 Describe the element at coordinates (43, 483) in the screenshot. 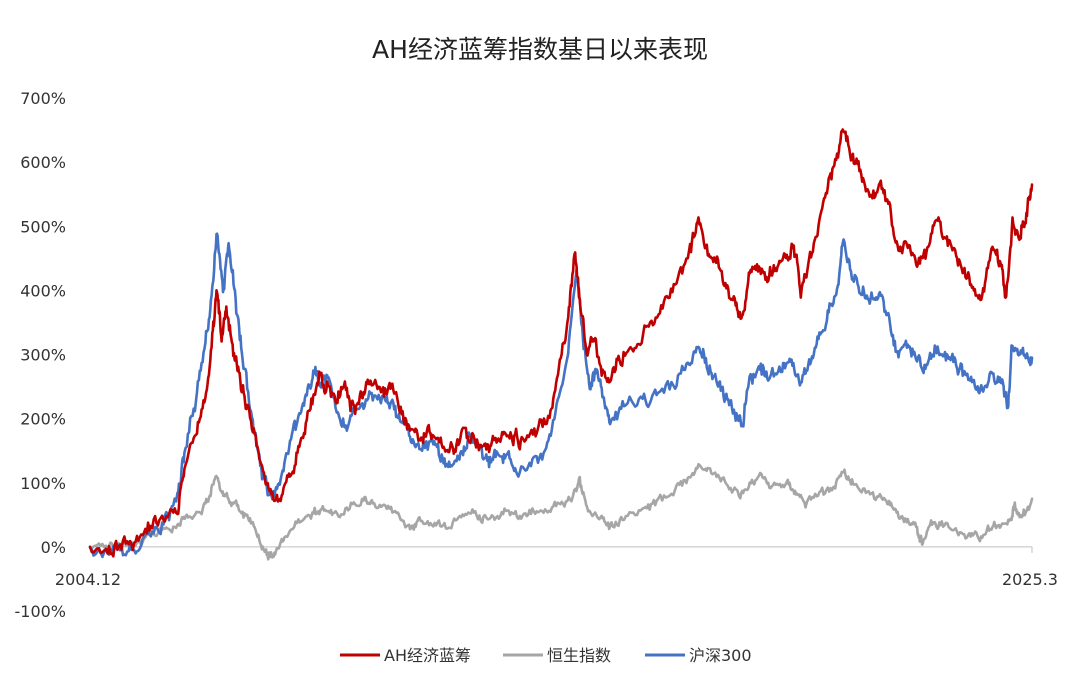

I see `y-tick-label: 100%` at that location.